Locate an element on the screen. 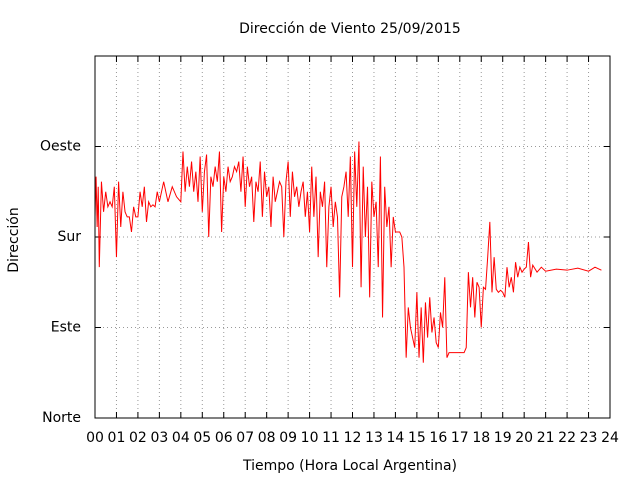 The height and width of the screenshot is (480, 640). x-tick-label: 05 is located at coordinates (202, 438).